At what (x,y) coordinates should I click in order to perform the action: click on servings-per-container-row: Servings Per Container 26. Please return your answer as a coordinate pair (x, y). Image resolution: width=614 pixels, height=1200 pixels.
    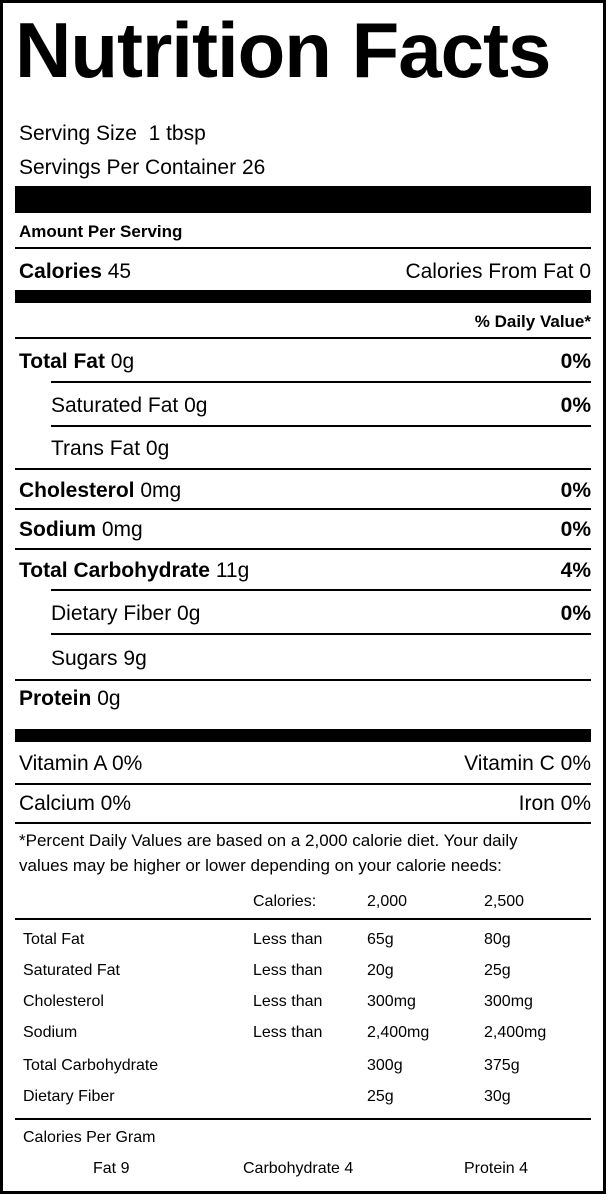
    Looking at the image, I should click on (142, 167).